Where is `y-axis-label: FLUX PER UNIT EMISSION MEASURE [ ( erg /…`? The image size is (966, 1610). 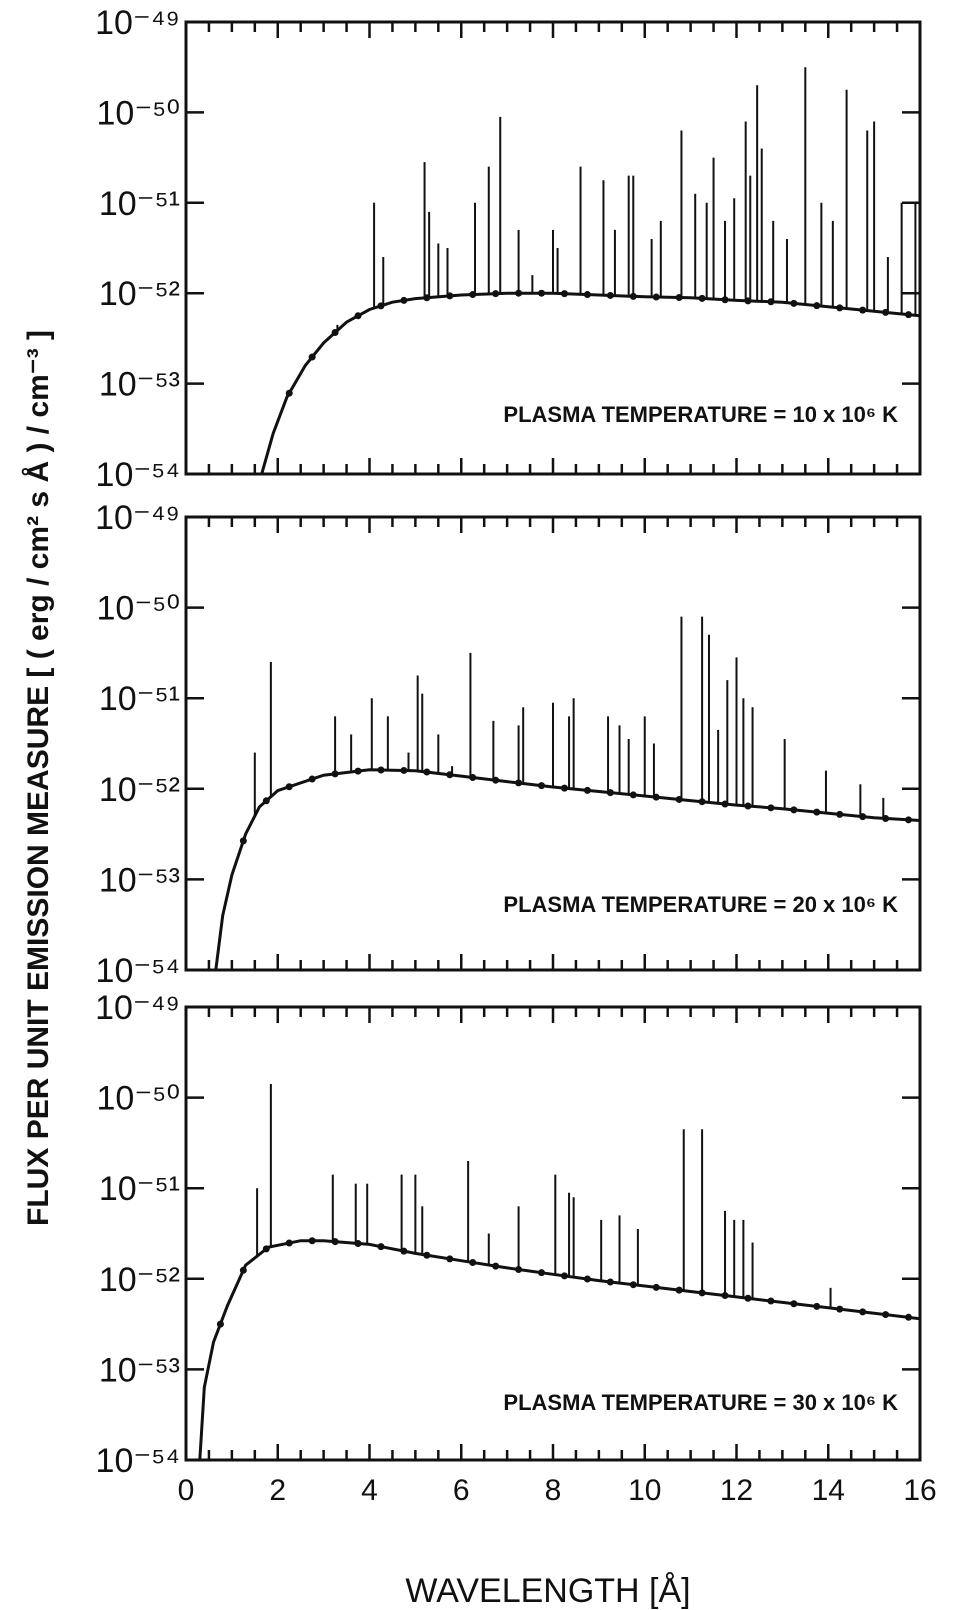
y-axis-label: FLUX PER UNIT EMISSION MEASURE [ ( erg /… is located at coordinates (38, 778).